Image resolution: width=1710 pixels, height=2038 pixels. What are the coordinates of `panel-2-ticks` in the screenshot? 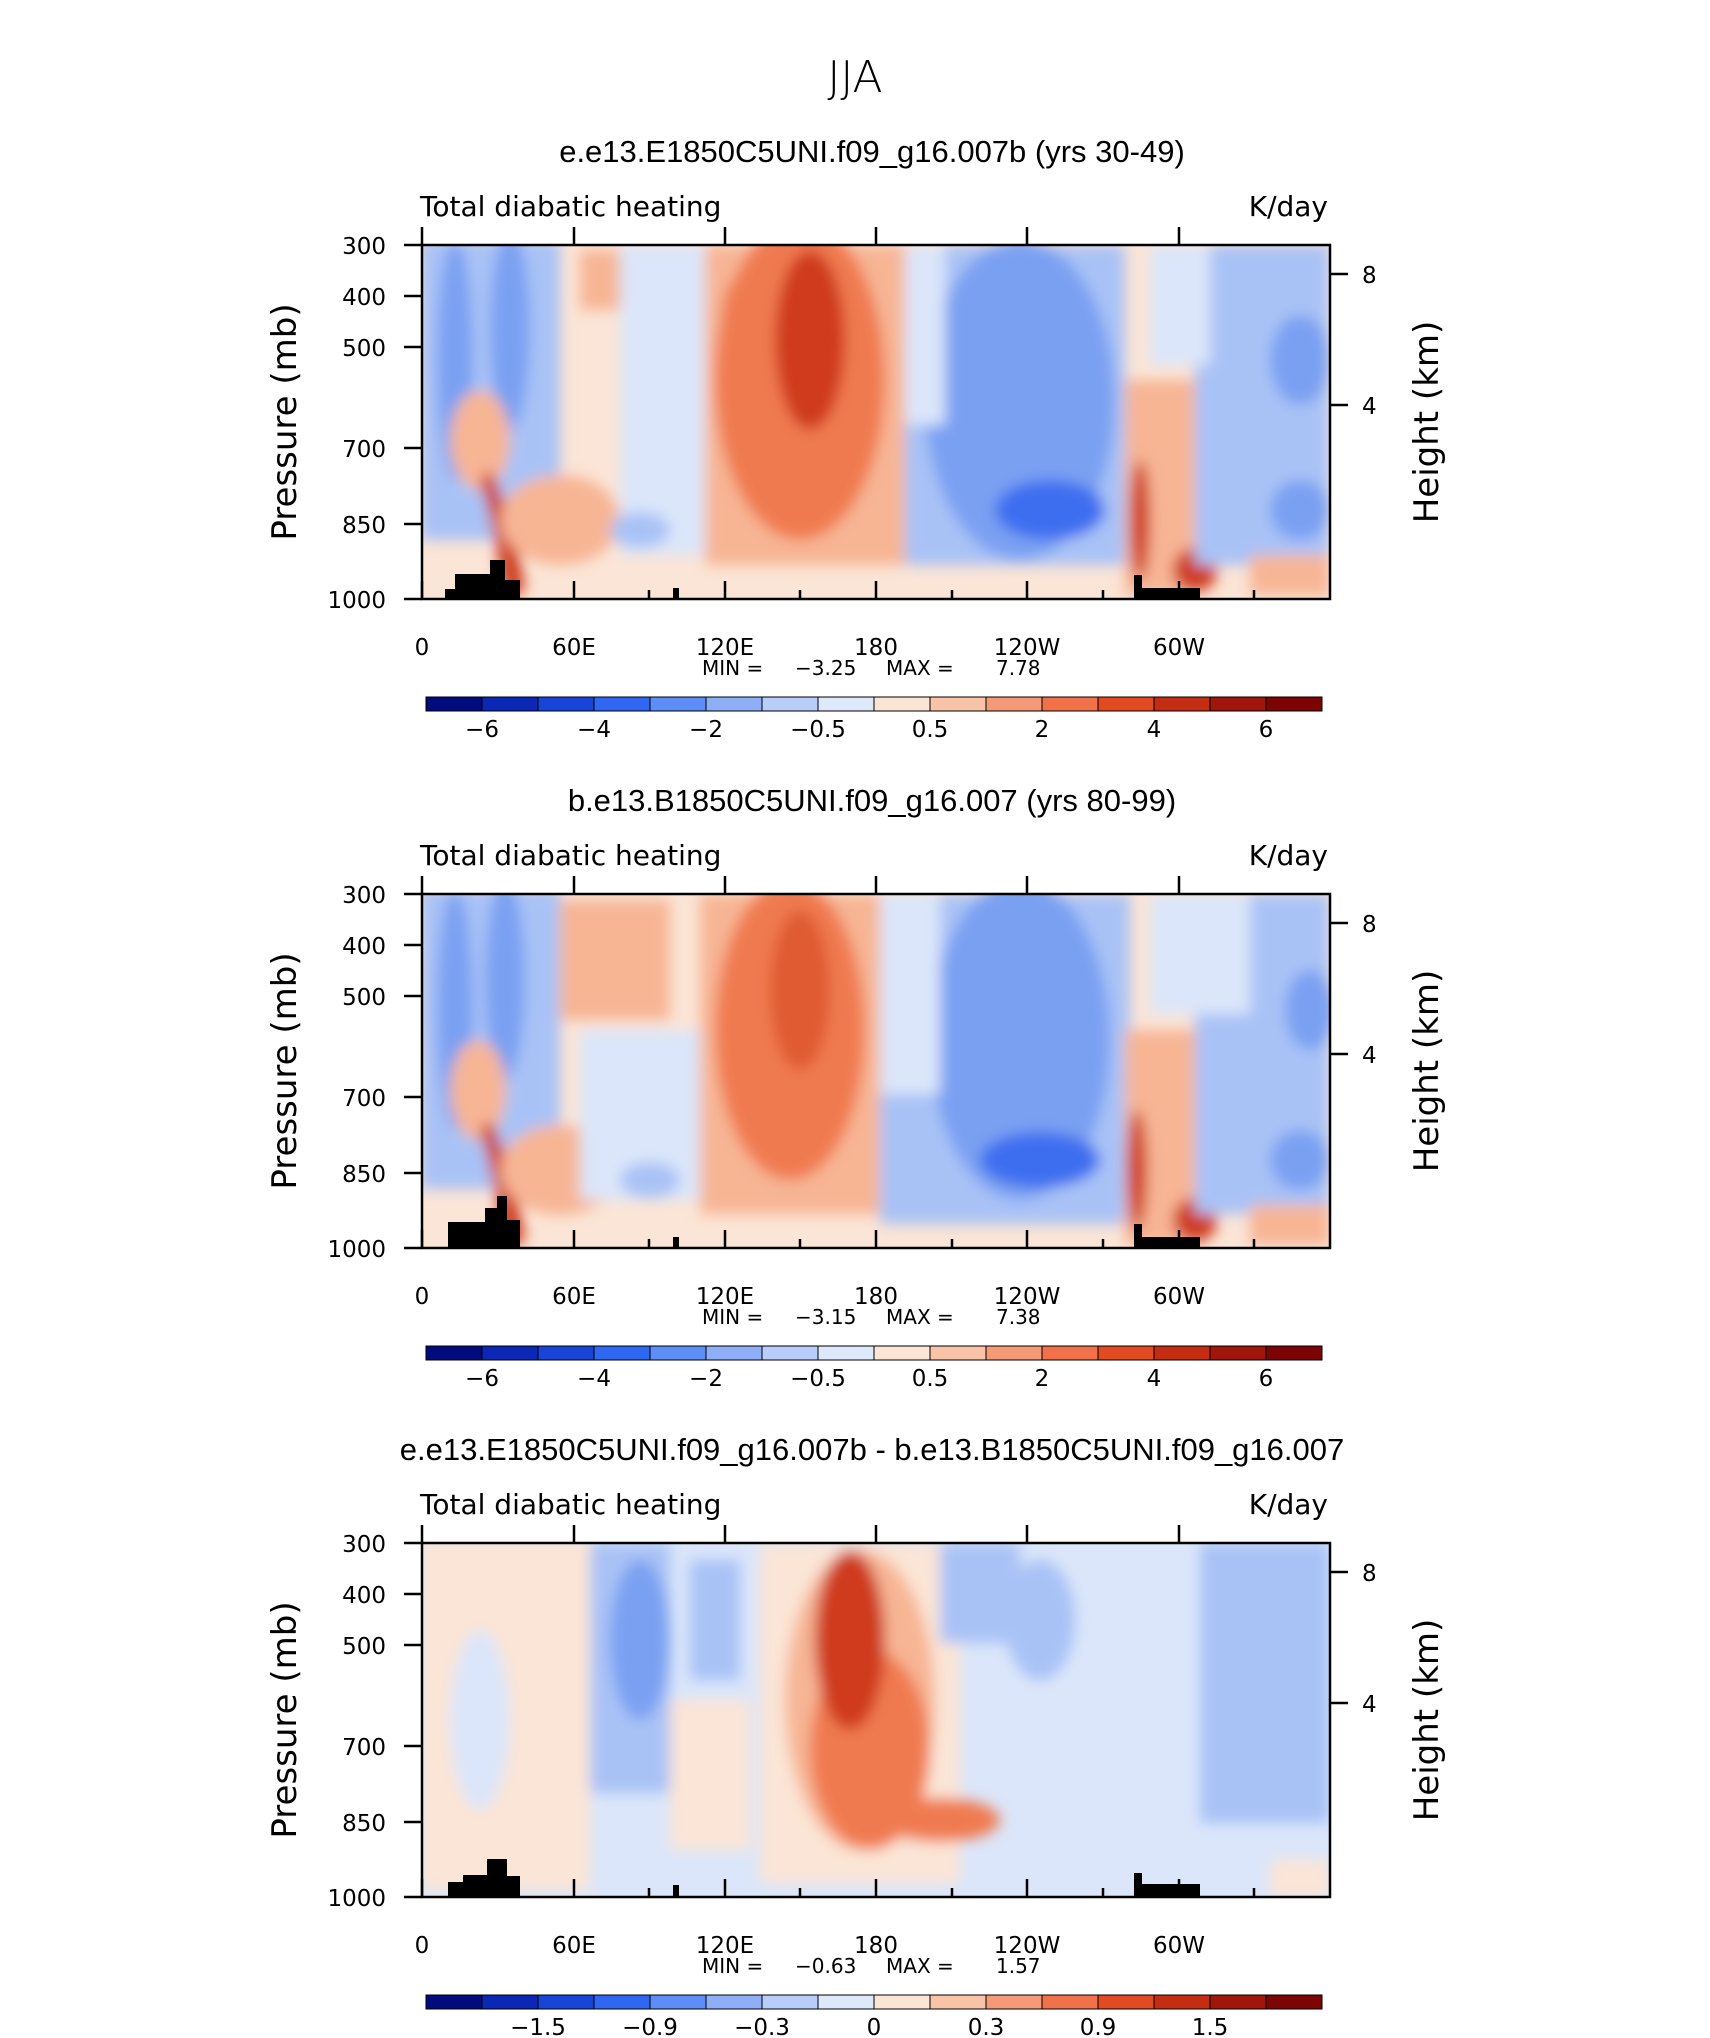 It's located at (876, 1063).